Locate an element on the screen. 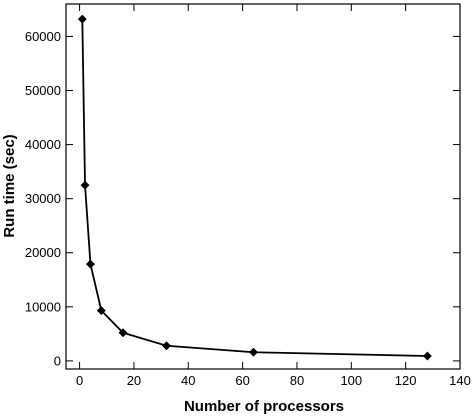 The height and width of the screenshot is (416, 474). x-tick-label: 100 is located at coordinates (351, 380).